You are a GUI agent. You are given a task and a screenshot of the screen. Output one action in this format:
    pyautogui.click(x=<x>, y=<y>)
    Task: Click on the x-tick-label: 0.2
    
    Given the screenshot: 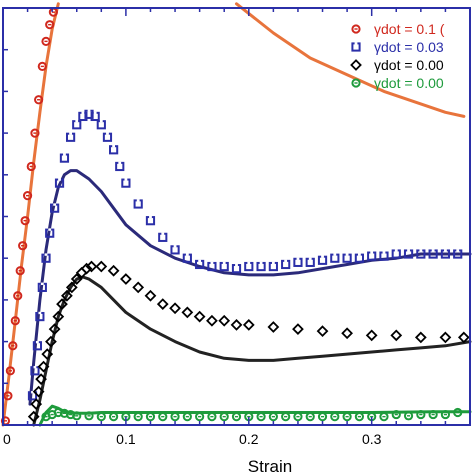 What is the action you would take?
    pyautogui.click(x=249, y=439)
    